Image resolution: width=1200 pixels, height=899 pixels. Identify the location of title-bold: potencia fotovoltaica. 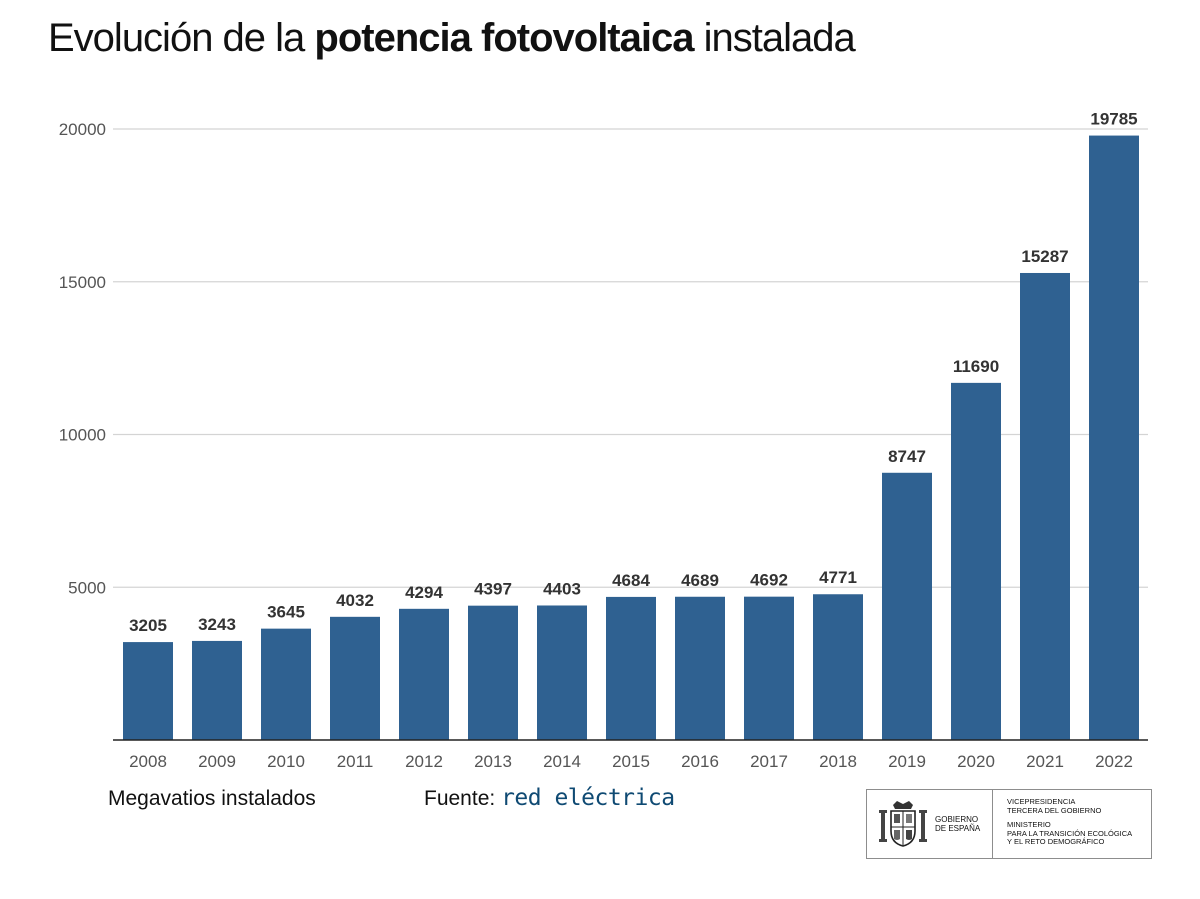
(504, 38).